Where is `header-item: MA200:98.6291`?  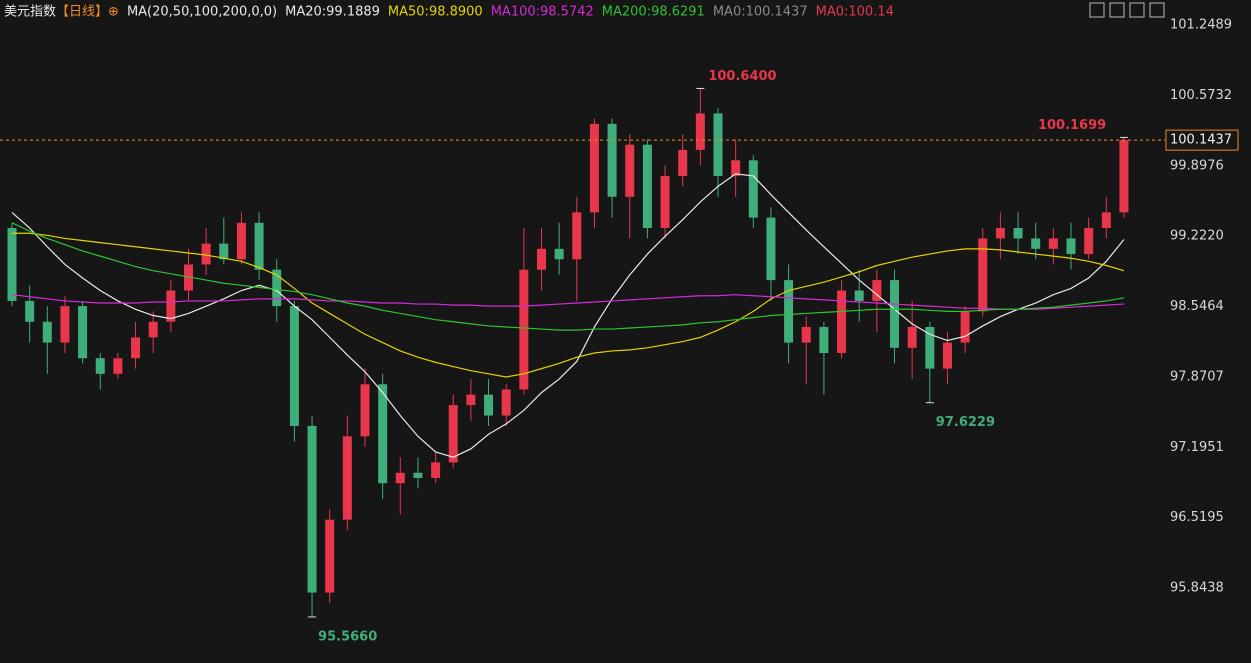 header-item: MA200:98.6291 is located at coordinates (653, 12).